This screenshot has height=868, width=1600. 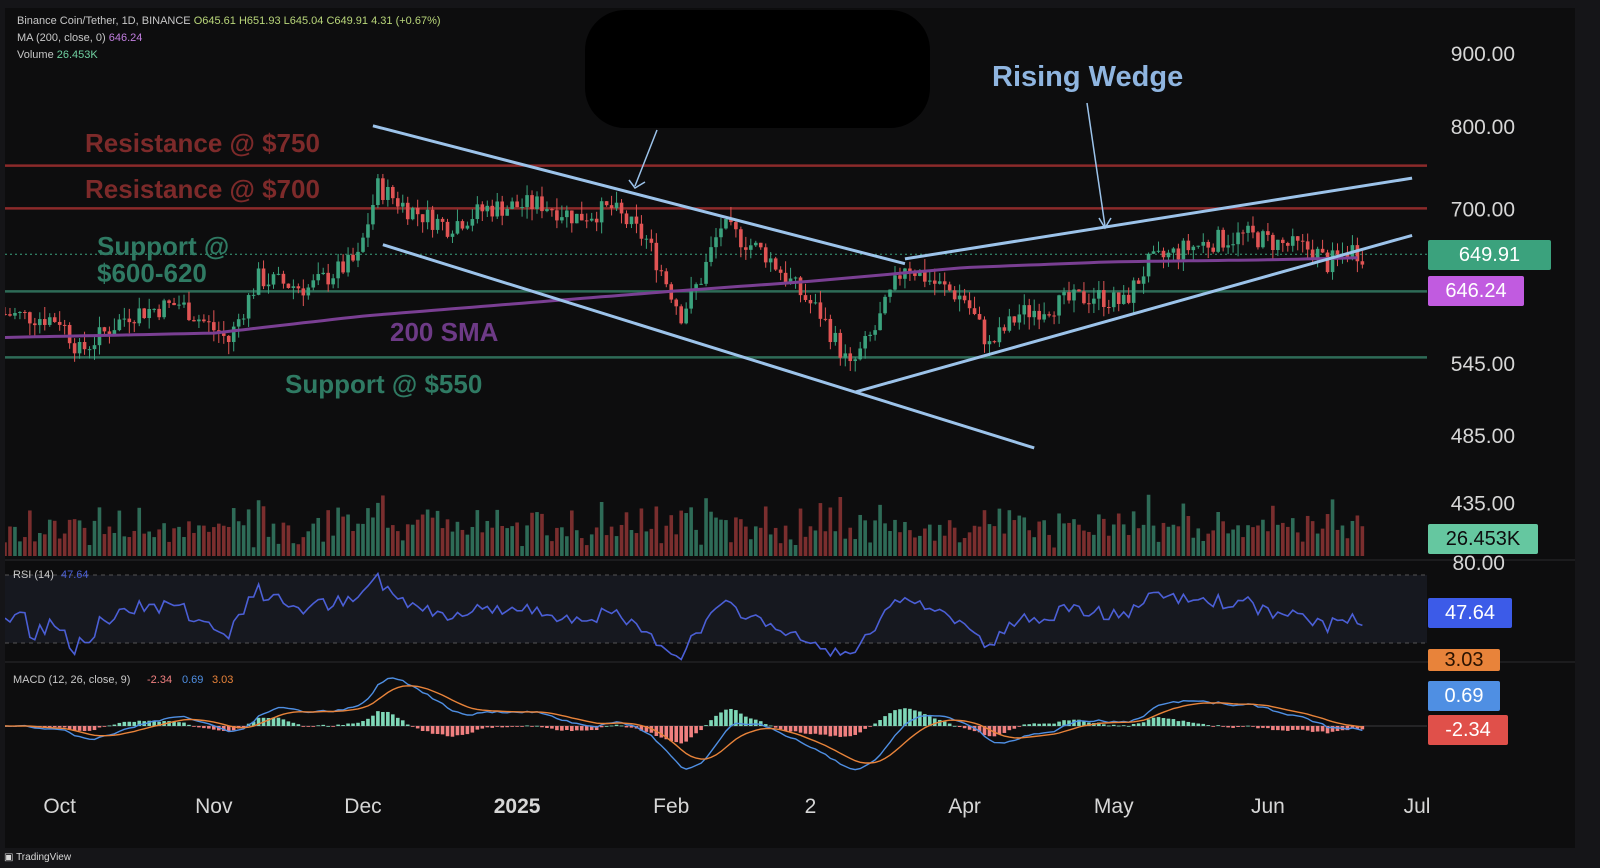 What do you see at coordinates (684, 616) in the screenshot?
I see `rsi-line` at bounding box center [684, 616].